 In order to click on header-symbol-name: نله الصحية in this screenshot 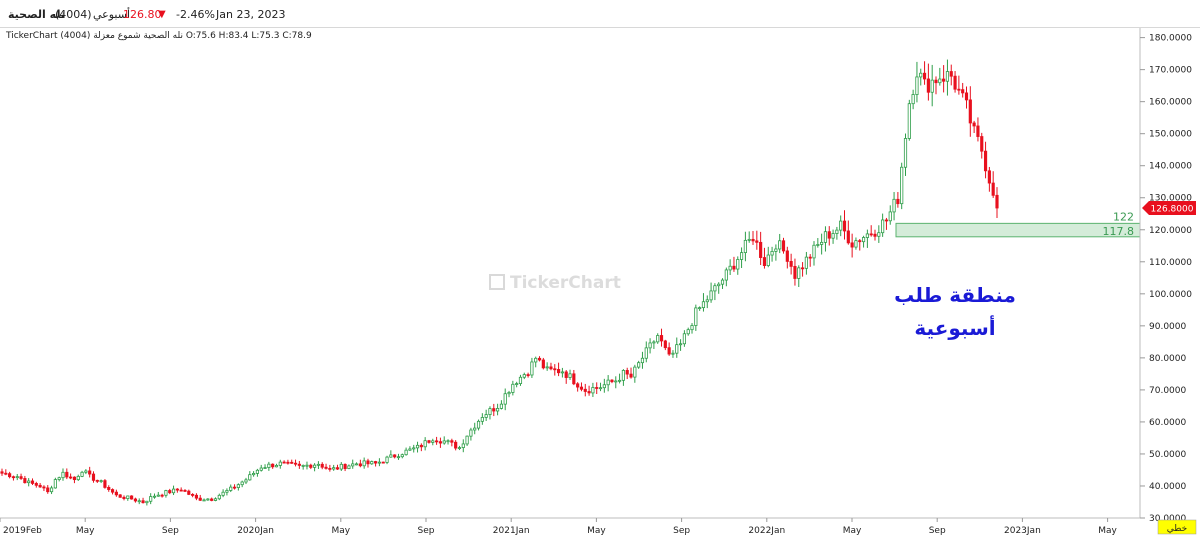, I will do `click(36, 14)`.